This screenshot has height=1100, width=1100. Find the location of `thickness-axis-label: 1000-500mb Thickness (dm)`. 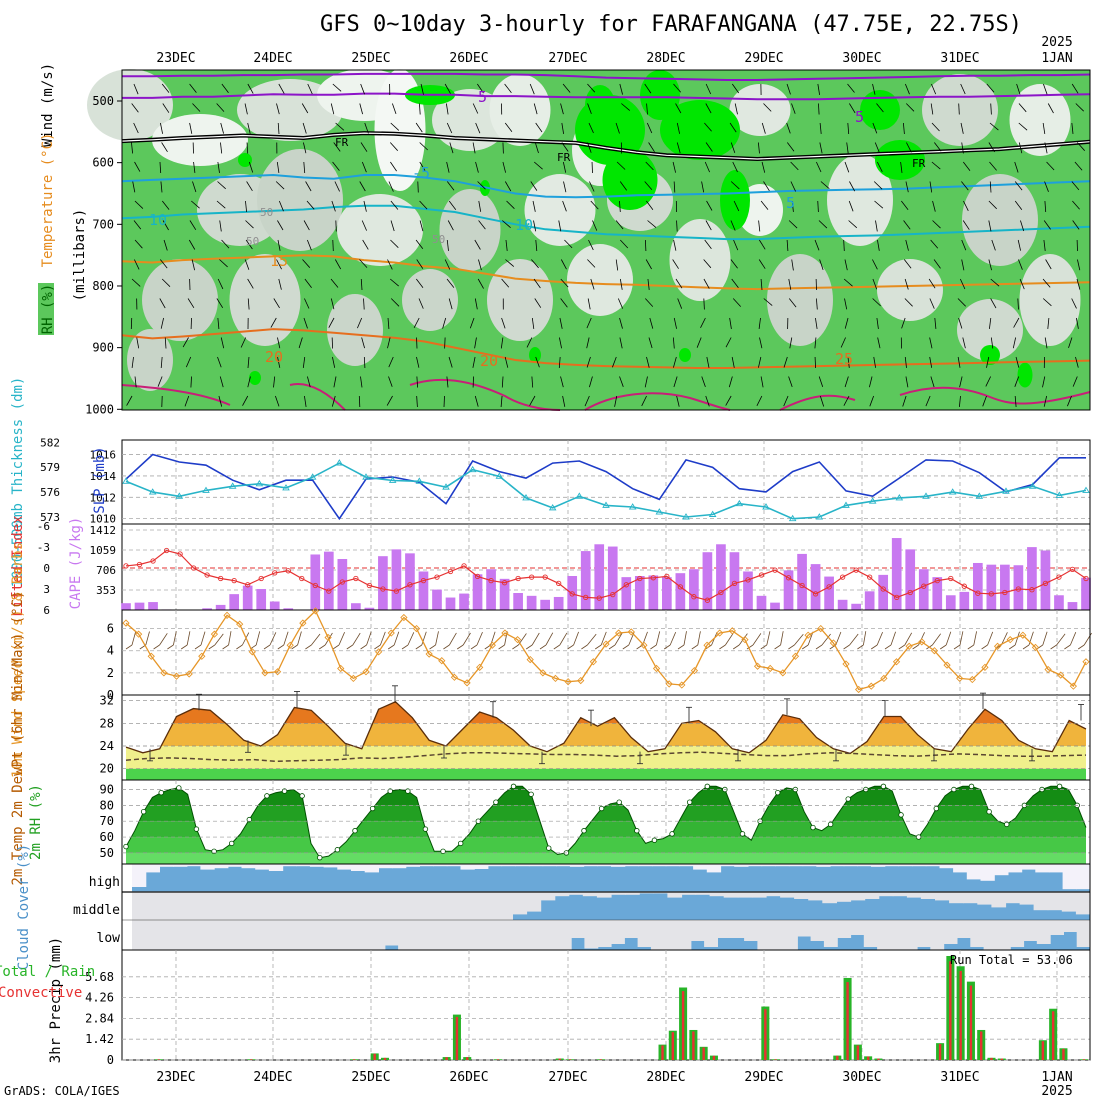

thickness-axis-label: 1000-500mb Thickness (dm) is located at coordinates (18, 482).